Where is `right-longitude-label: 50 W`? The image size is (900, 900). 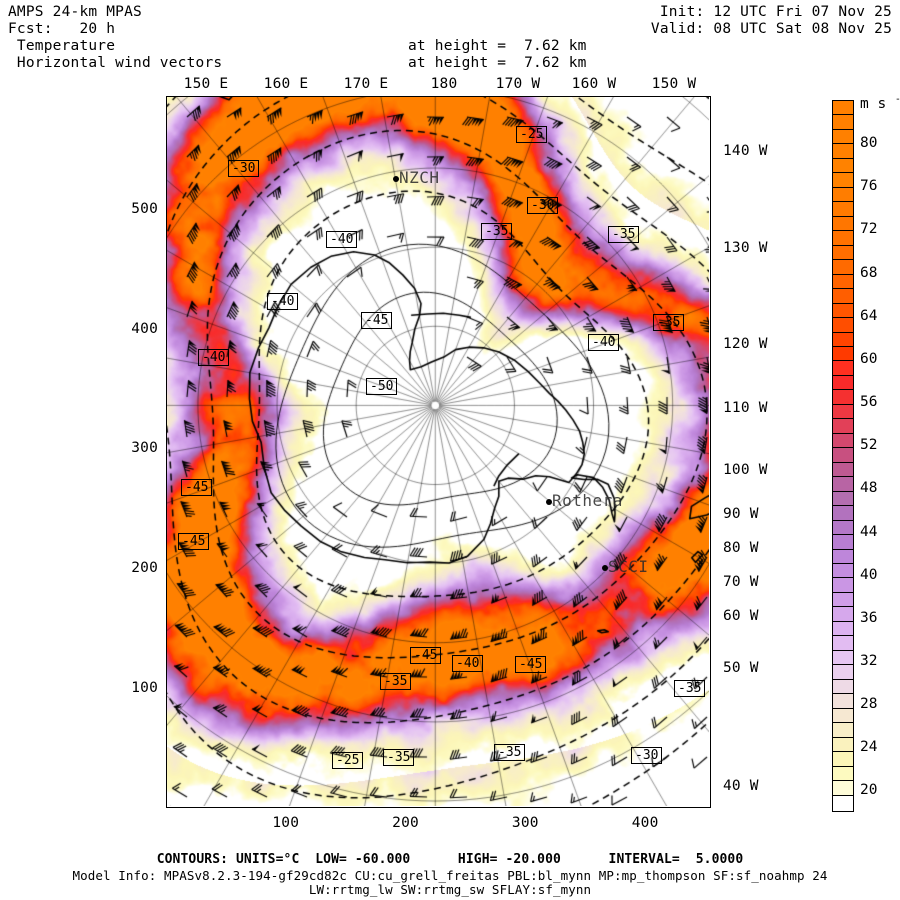 right-longitude-label: 50 W is located at coordinates (741, 668).